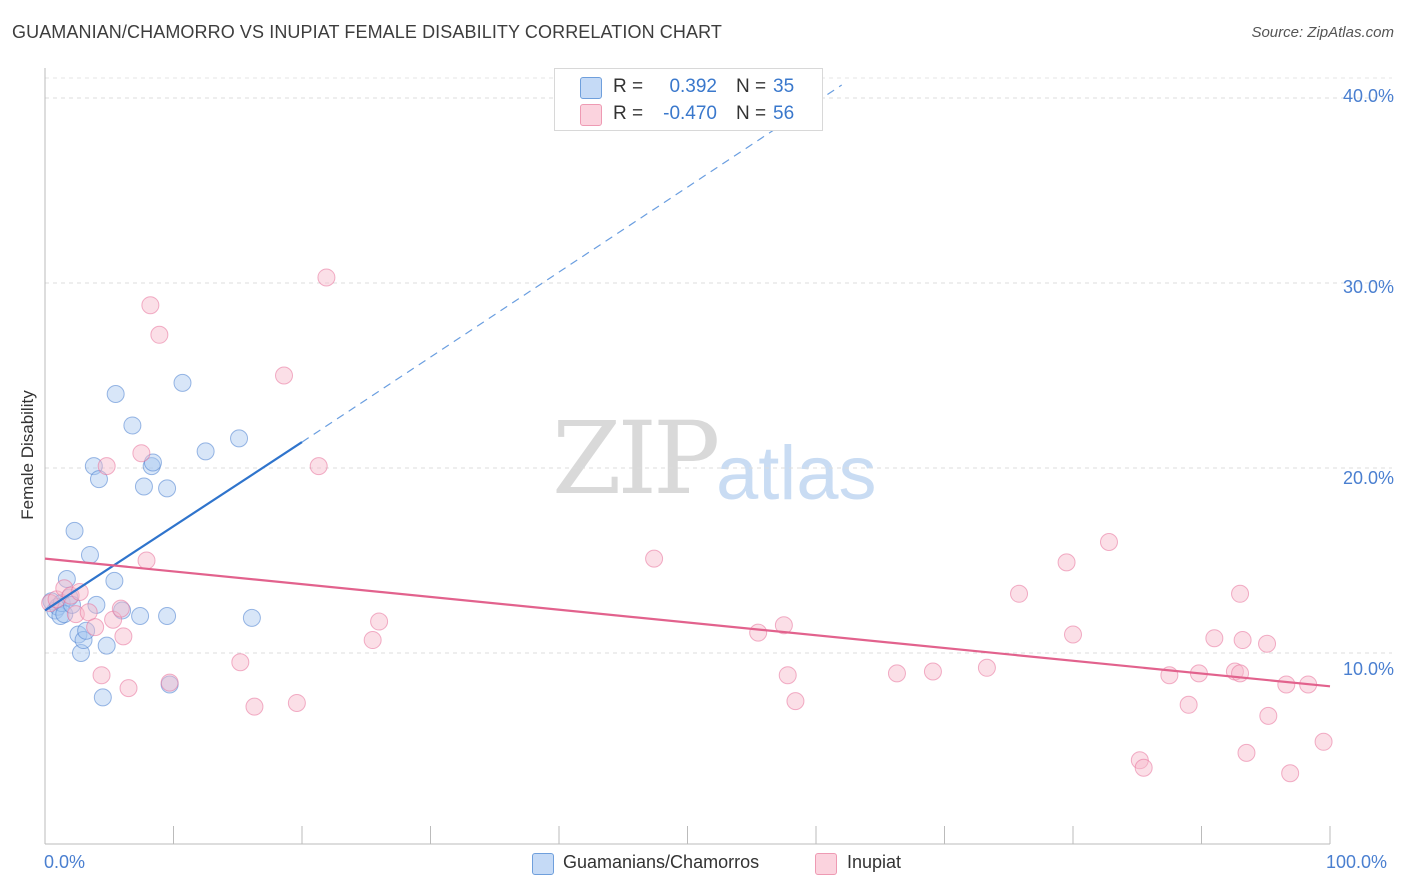  What do you see at coordinates (693, 86) in the screenshot?
I see `r-value: 0.392` at bounding box center [693, 86].